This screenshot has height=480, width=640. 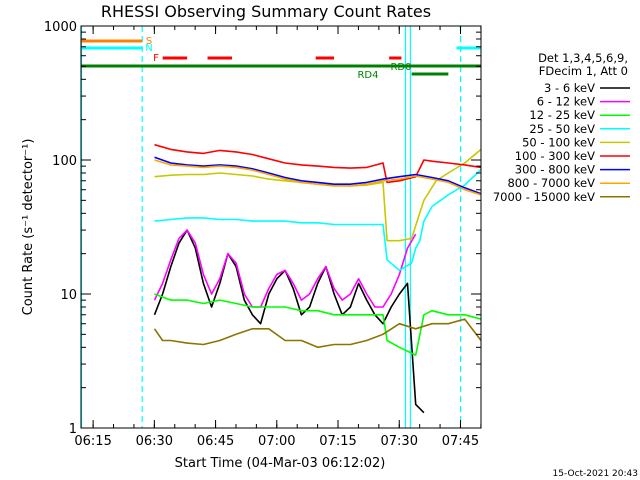 What do you see at coordinates (460, 441) in the screenshot?
I see `x-tick-label: 07:45` at bounding box center [460, 441].